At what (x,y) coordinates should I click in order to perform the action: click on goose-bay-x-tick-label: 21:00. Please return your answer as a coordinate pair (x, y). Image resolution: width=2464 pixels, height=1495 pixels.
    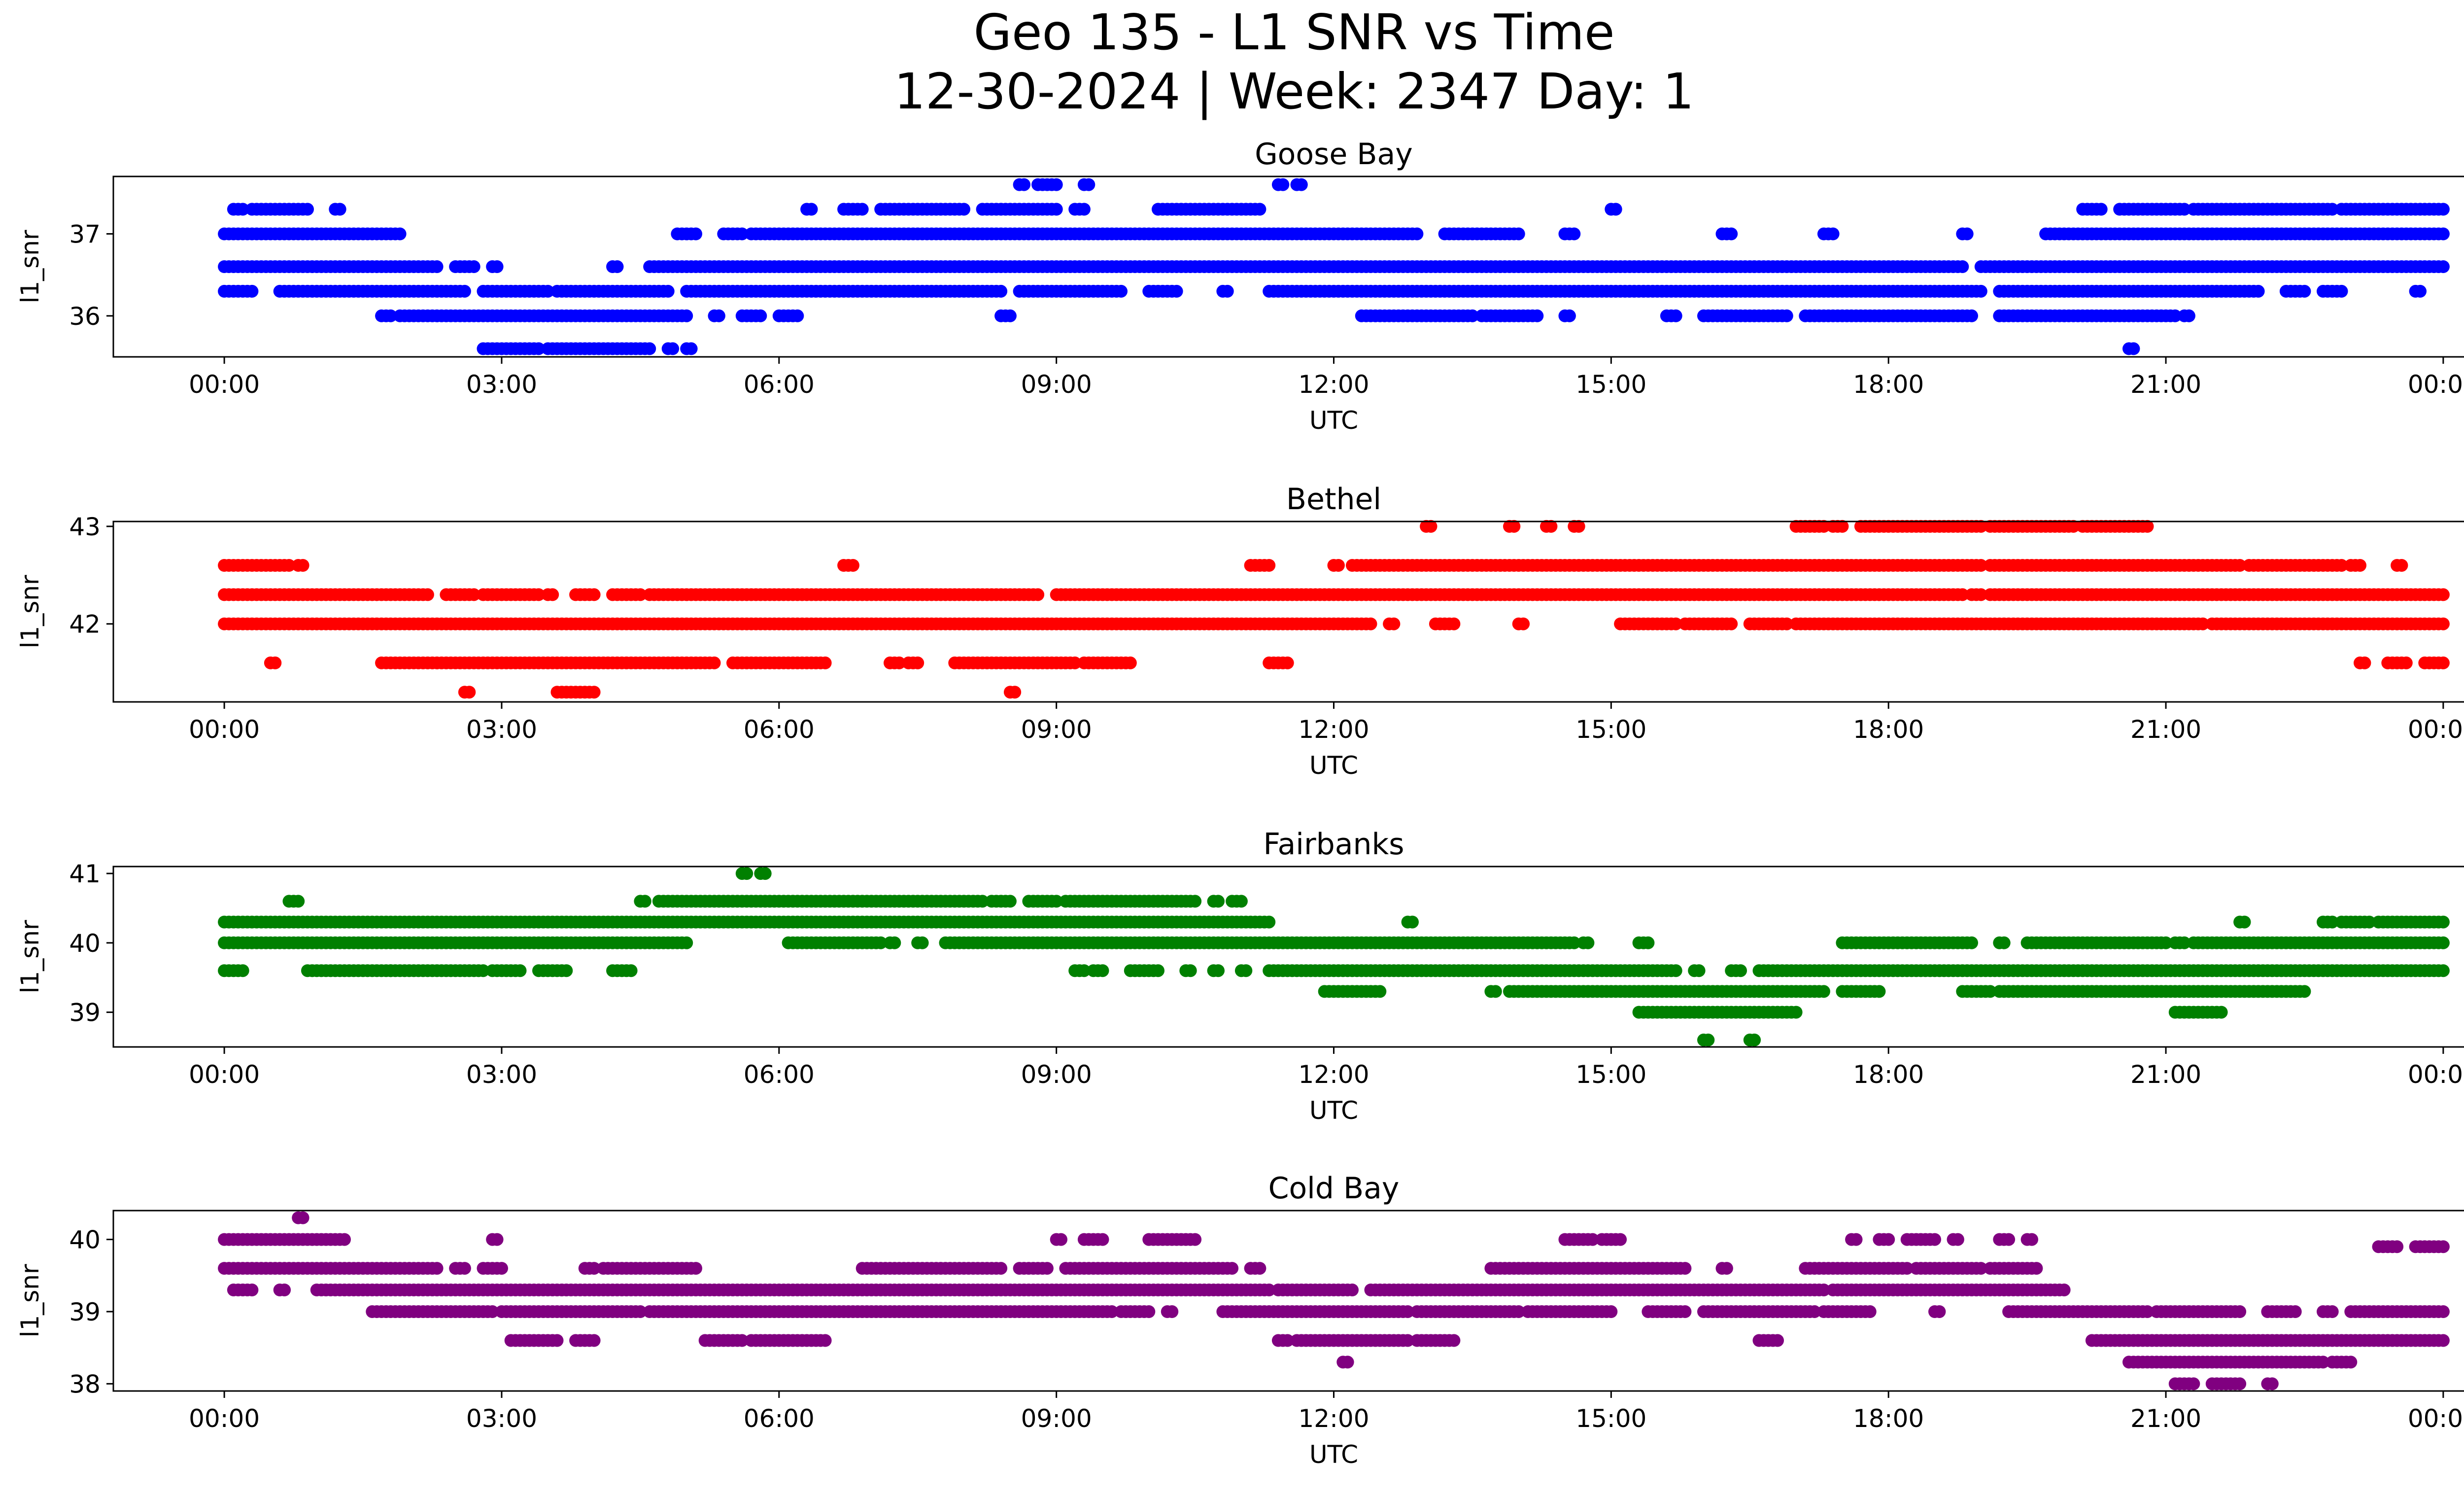
    Looking at the image, I should click on (2165, 384).